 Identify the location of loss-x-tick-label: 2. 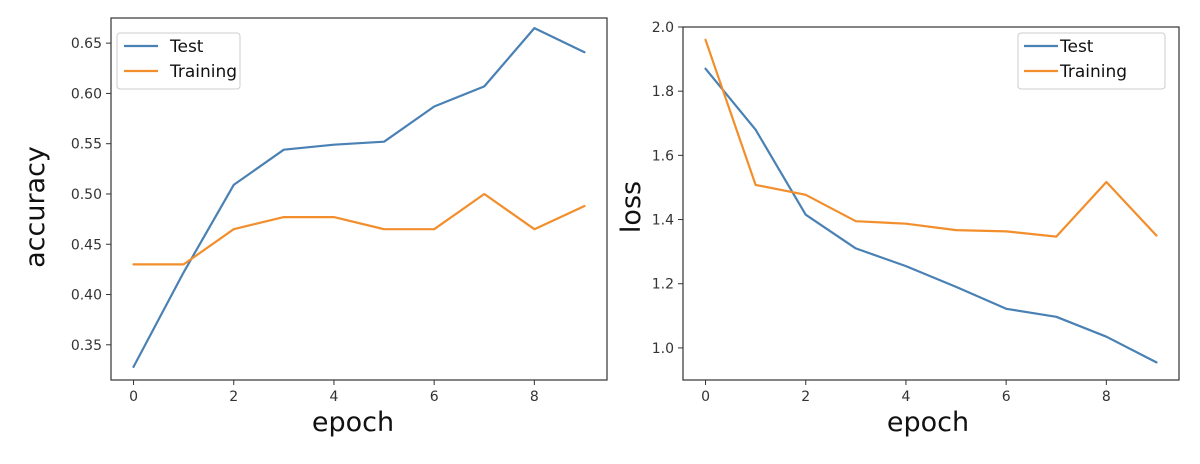
(805, 397).